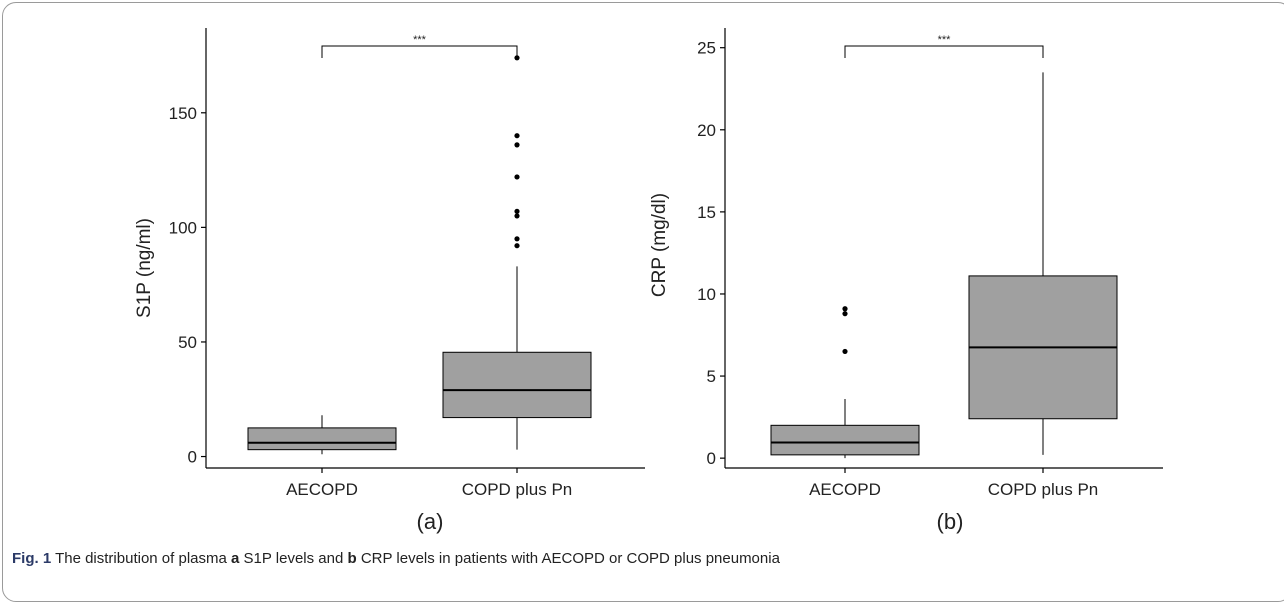 Image resolution: width=1284 pixels, height=602 pixels. Describe the element at coordinates (950, 521) in the screenshot. I see `panel-label: (b)` at that location.